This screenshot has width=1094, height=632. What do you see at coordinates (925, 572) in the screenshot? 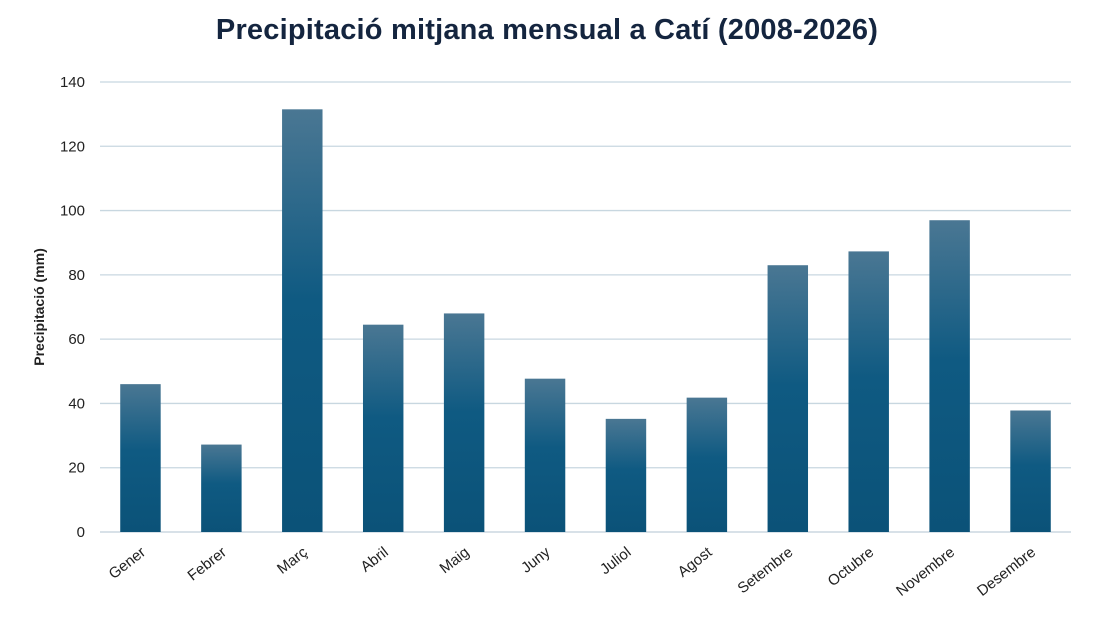
I see `x-tick-label-novembre: Novembre` at bounding box center [925, 572].